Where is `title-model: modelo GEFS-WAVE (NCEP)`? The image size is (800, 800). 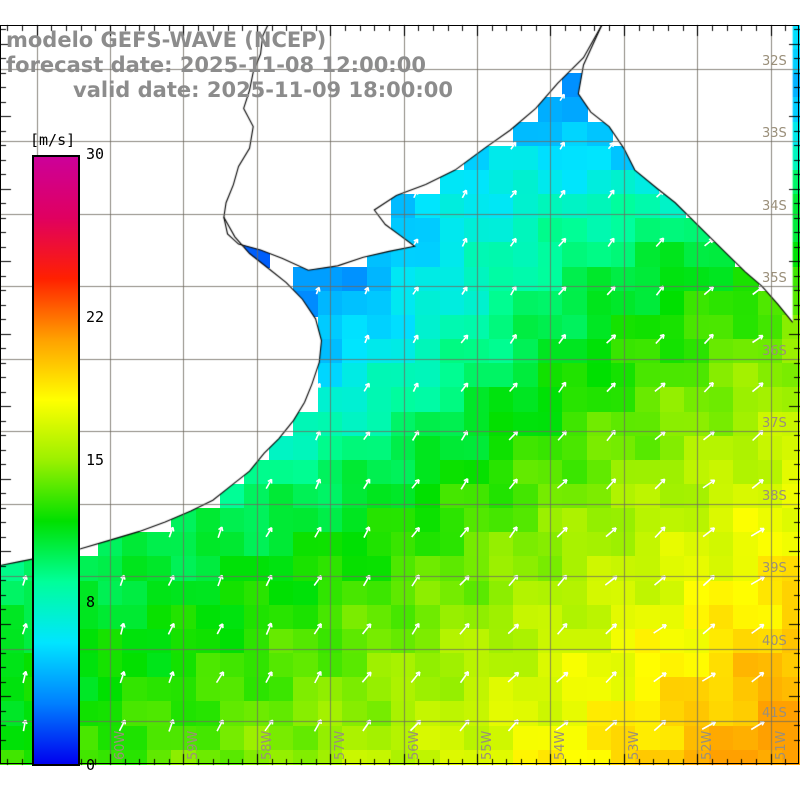 title-model: modelo GEFS-WAVE (NCEP) is located at coordinates (166, 40).